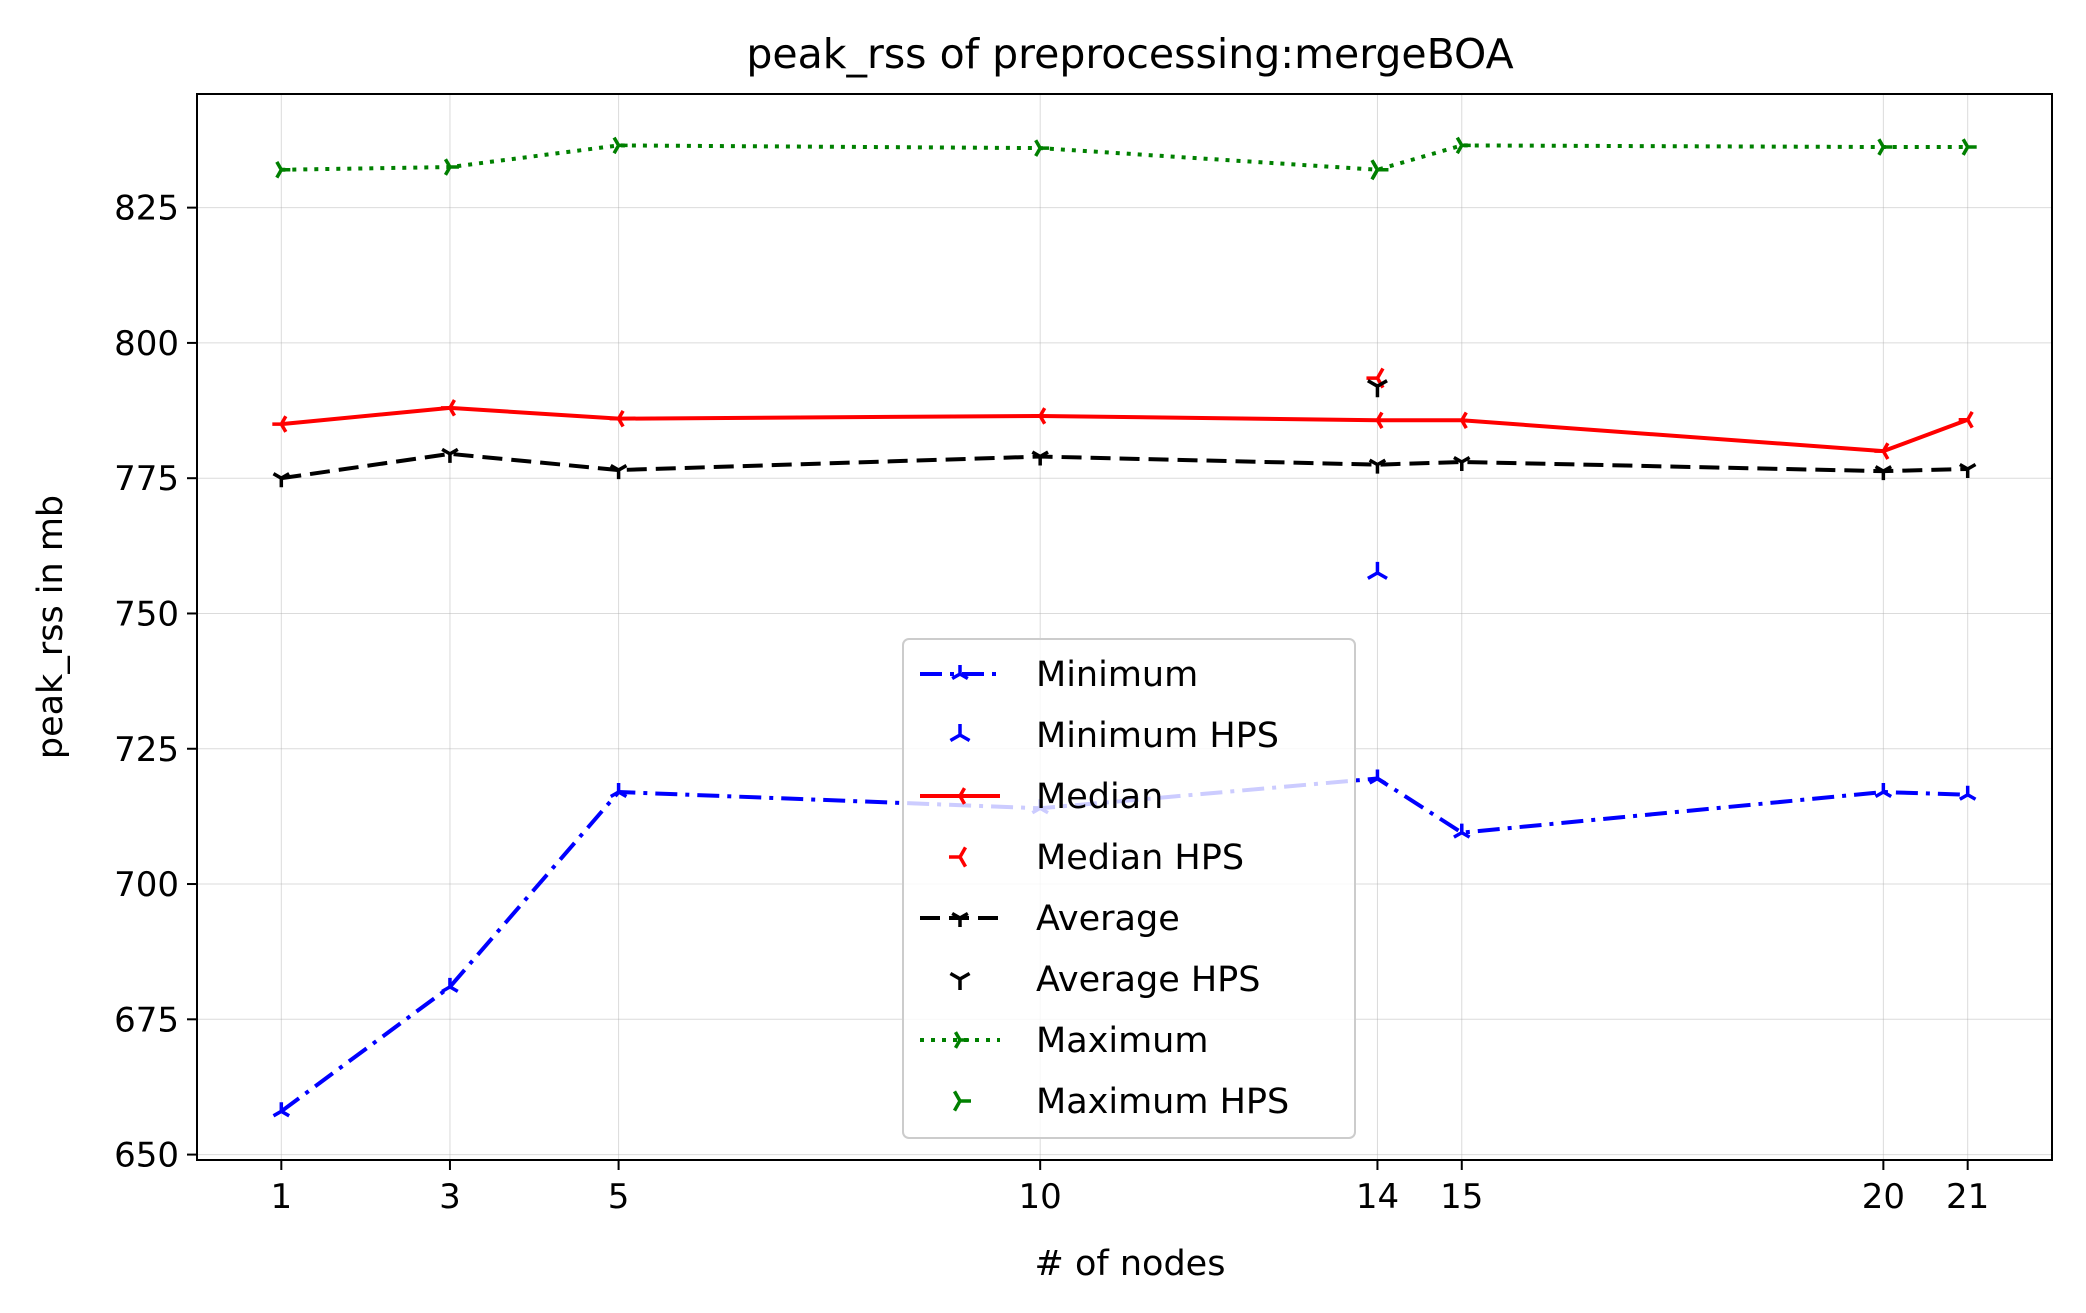 This screenshot has width=2086, height=1313. I want to click on y-tick-label: 825, so click(146, 209).